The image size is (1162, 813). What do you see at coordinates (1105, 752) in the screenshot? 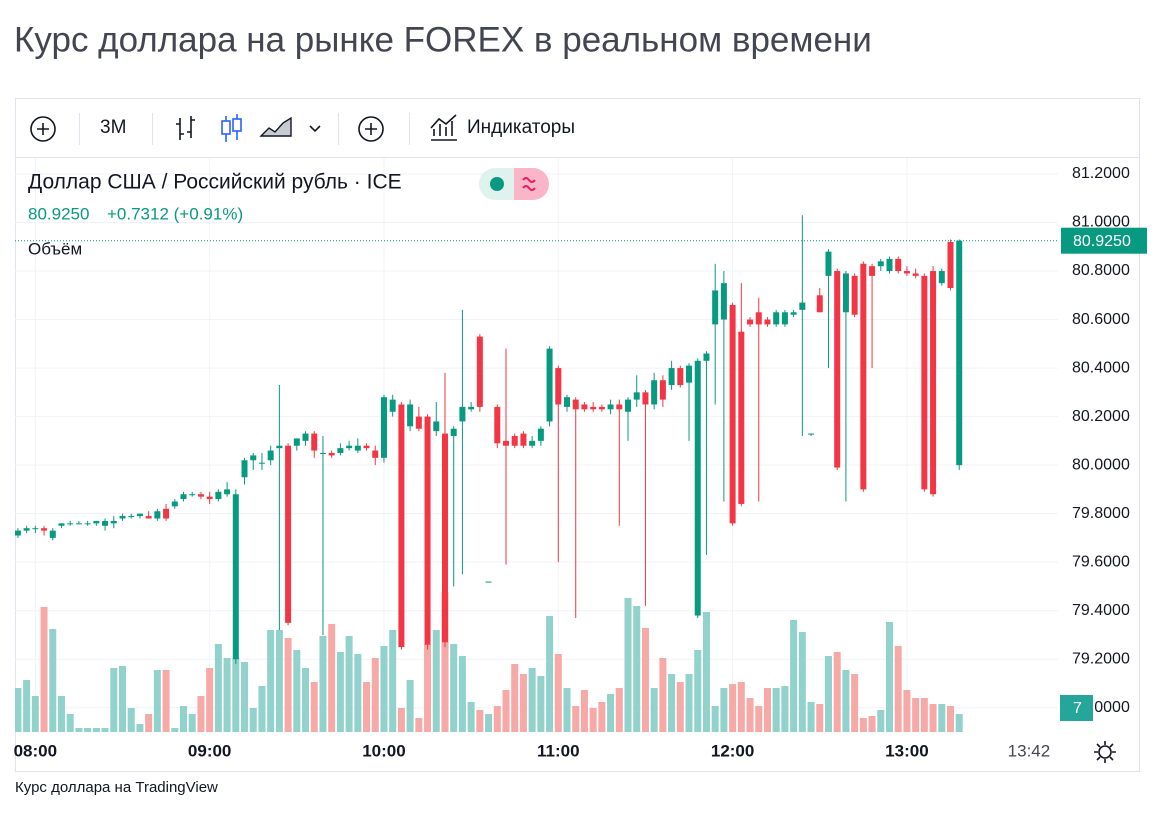
I see `settings-button` at bounding box center [1105, 752].